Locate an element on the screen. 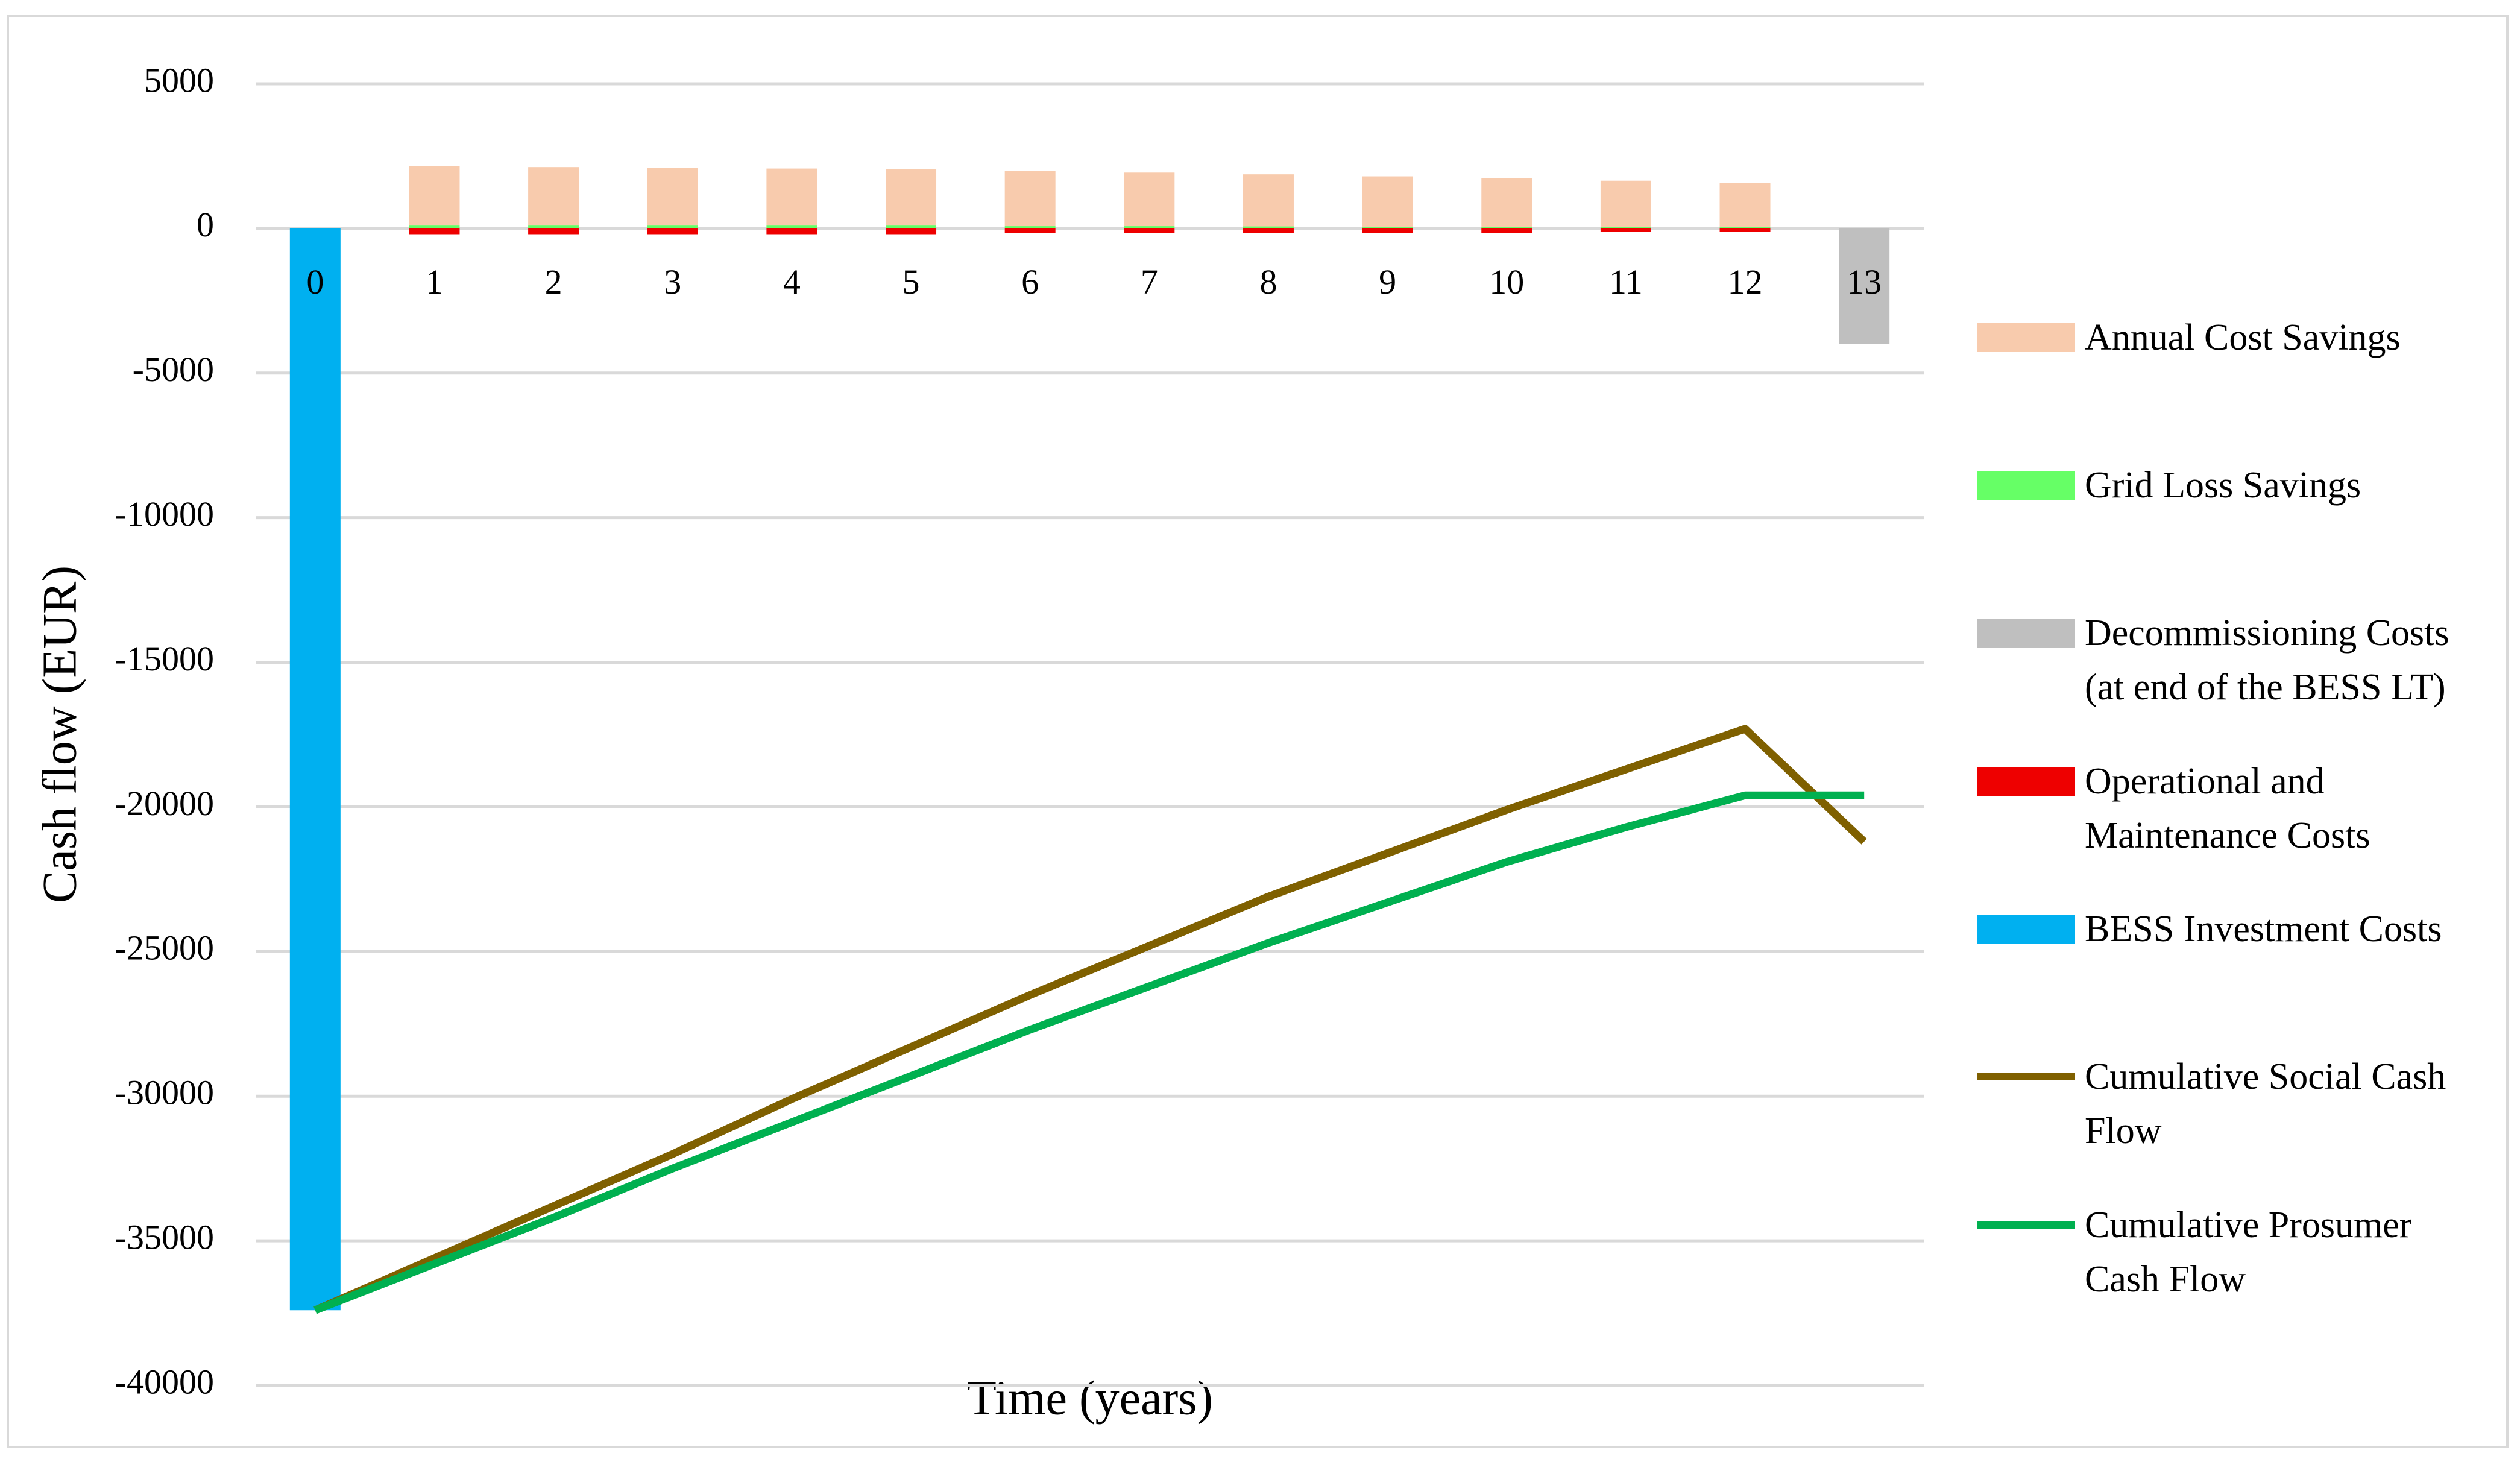 This screenshot has height=1459, width=2520. x-tick-label: 7 is located at coordinates (1150, 281).